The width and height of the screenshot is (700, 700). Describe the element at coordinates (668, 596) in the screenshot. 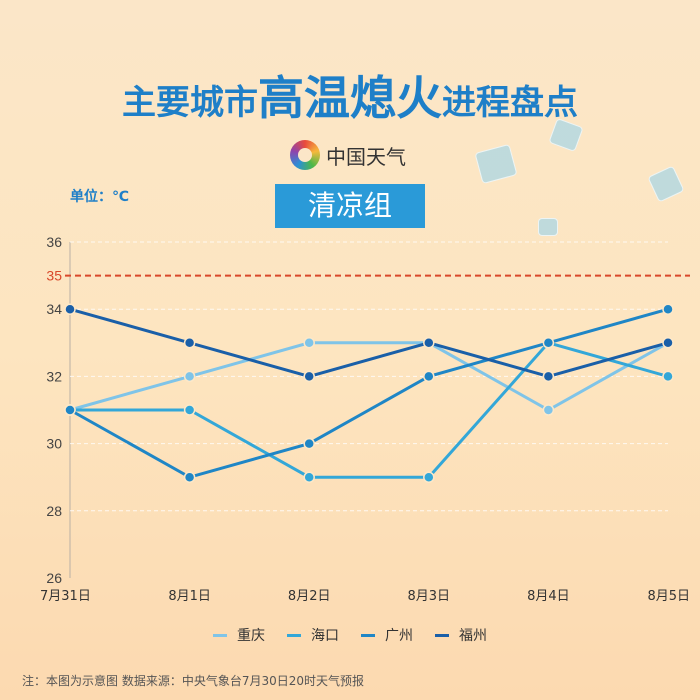

I see `x-tick-label: 8月5日` at that location.